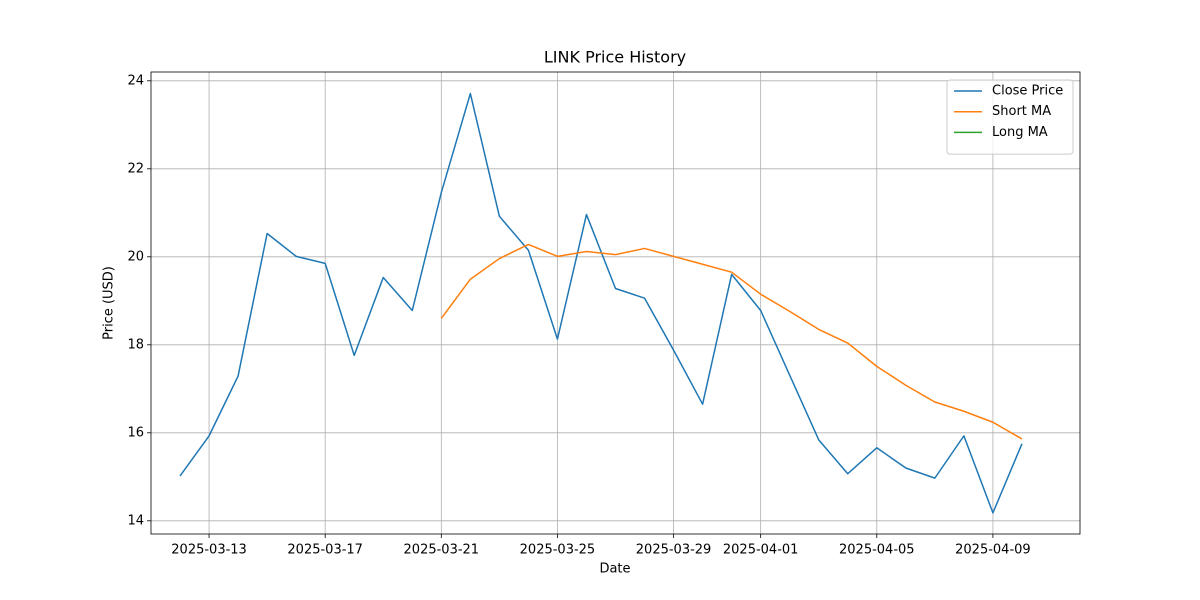  I want to click on x-axis-label: Date, so click(614, 569).